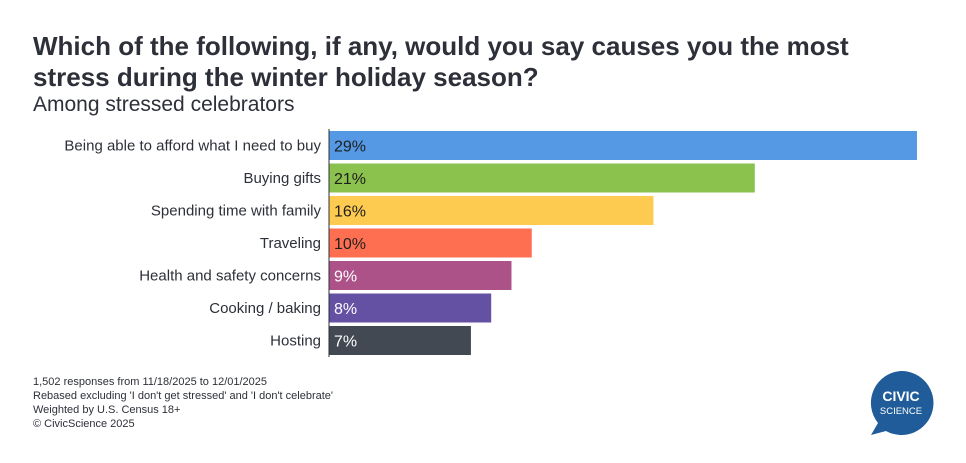  Describe the element at coordinates (290, 243) in the screenshot. I see `category-label: Traveling` at that location.